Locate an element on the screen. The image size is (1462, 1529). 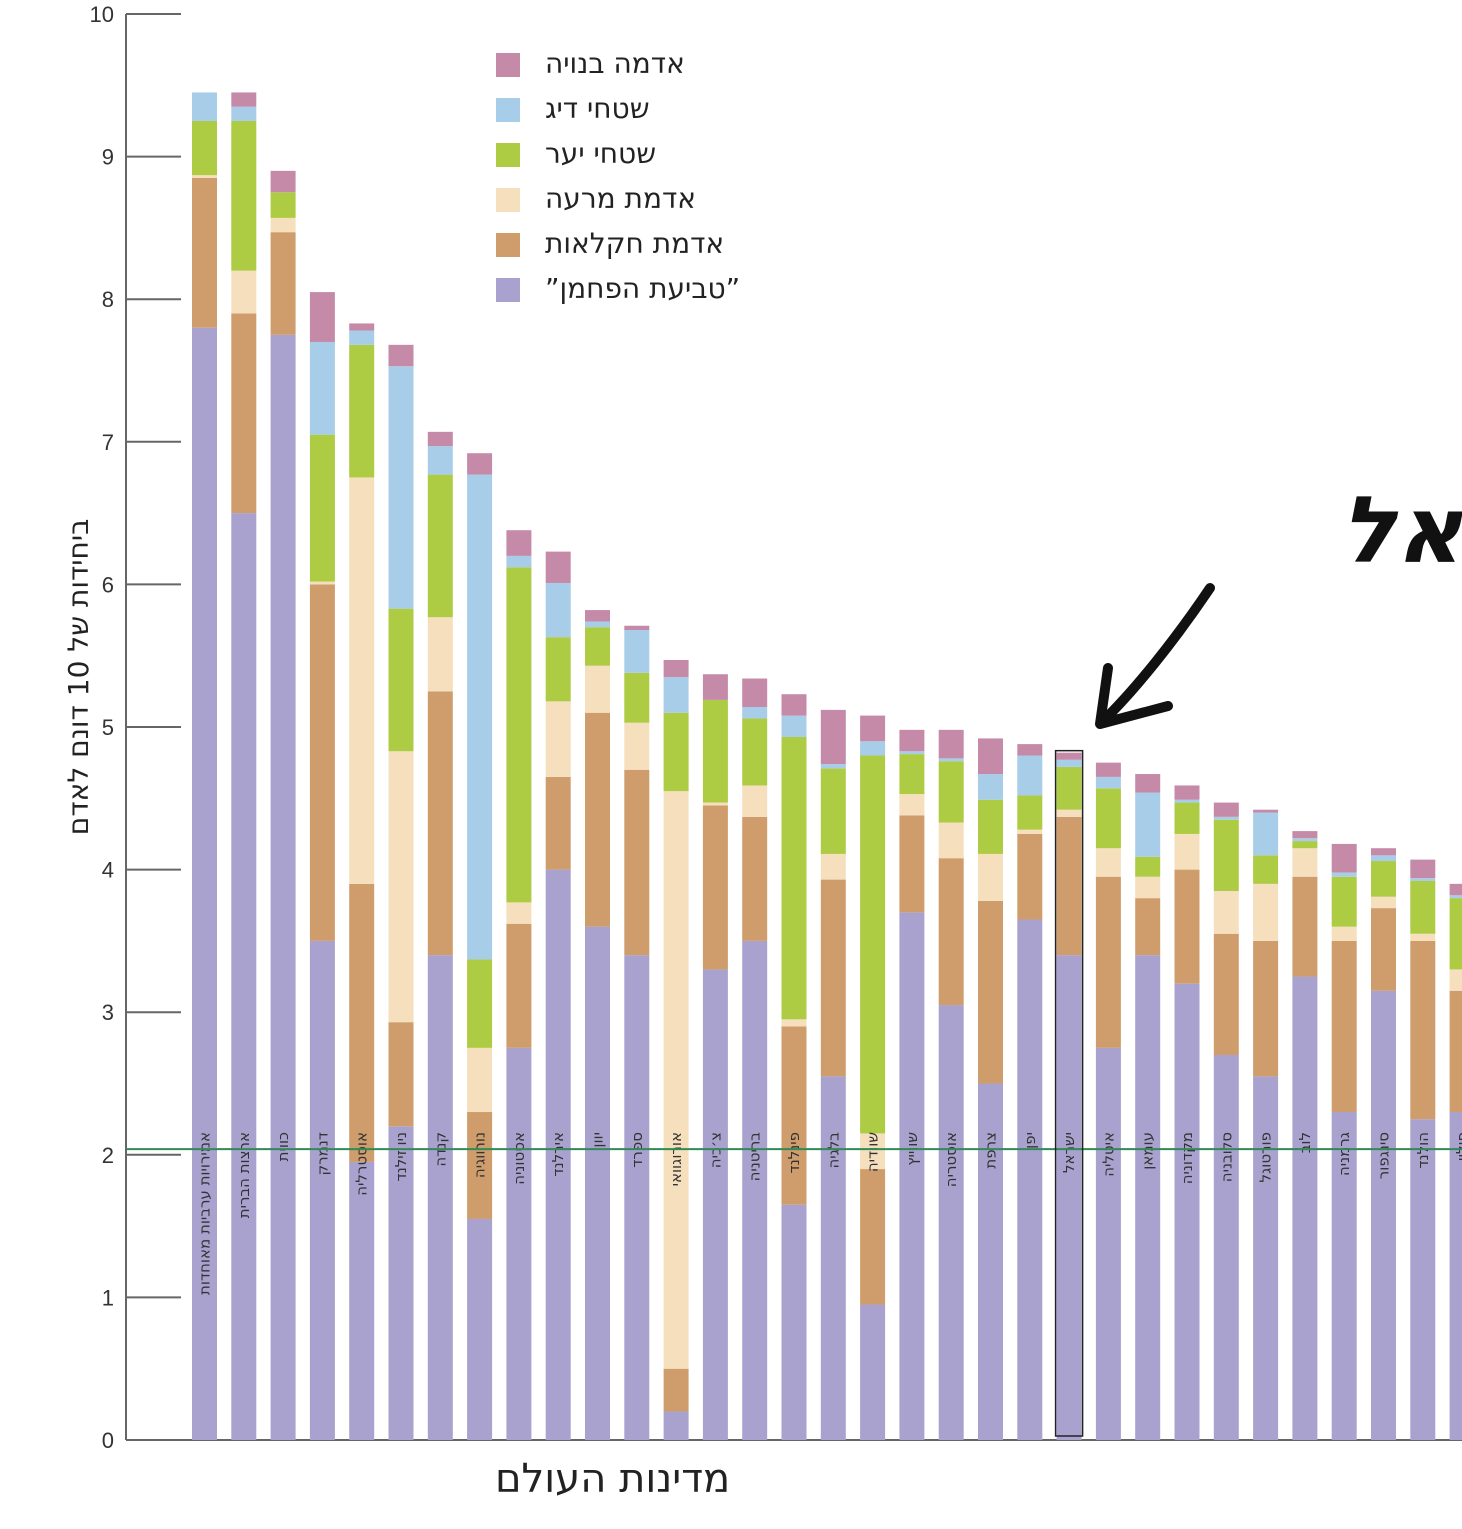
category-label: הולנד is located at coordinates (1423, 1150).